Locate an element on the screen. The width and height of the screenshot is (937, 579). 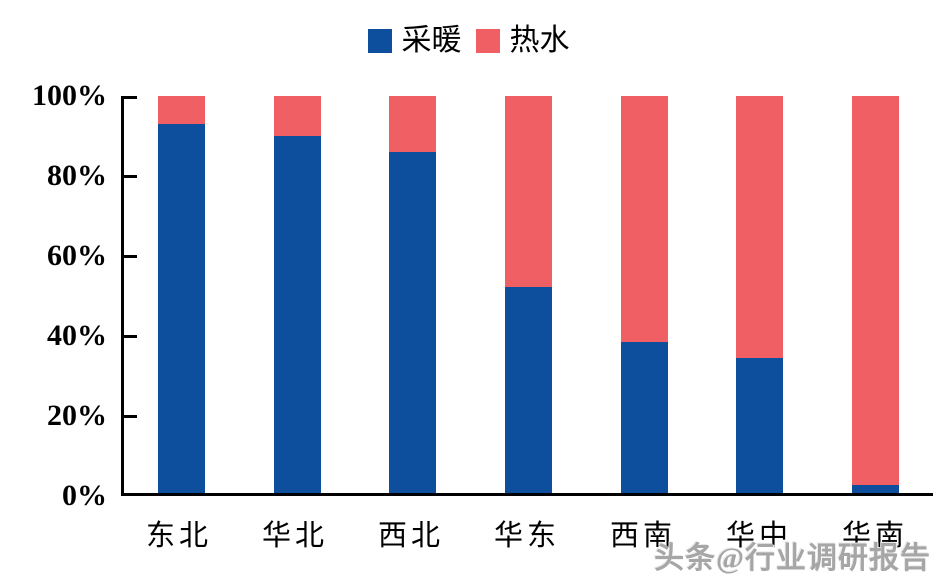
bar-东北 is located at coordinates (182, 294).